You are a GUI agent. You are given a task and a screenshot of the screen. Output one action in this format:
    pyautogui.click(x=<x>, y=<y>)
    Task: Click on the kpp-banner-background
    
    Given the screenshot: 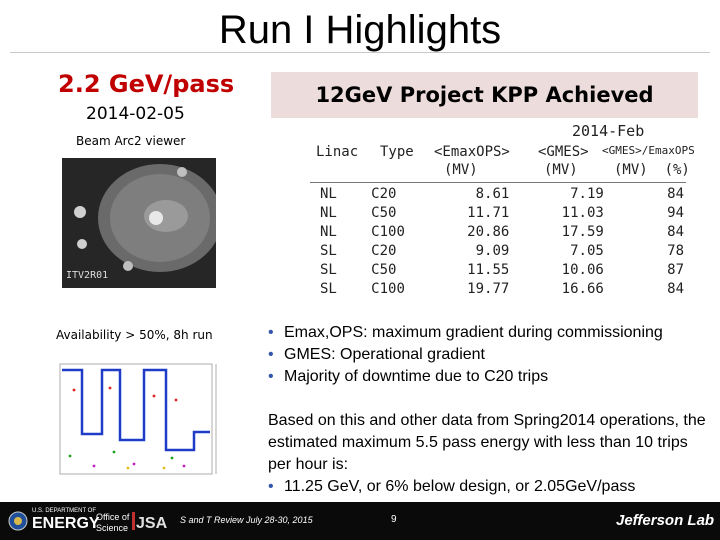 What is the action you would take?
    pyautogui.click(x=484, y=95)
    